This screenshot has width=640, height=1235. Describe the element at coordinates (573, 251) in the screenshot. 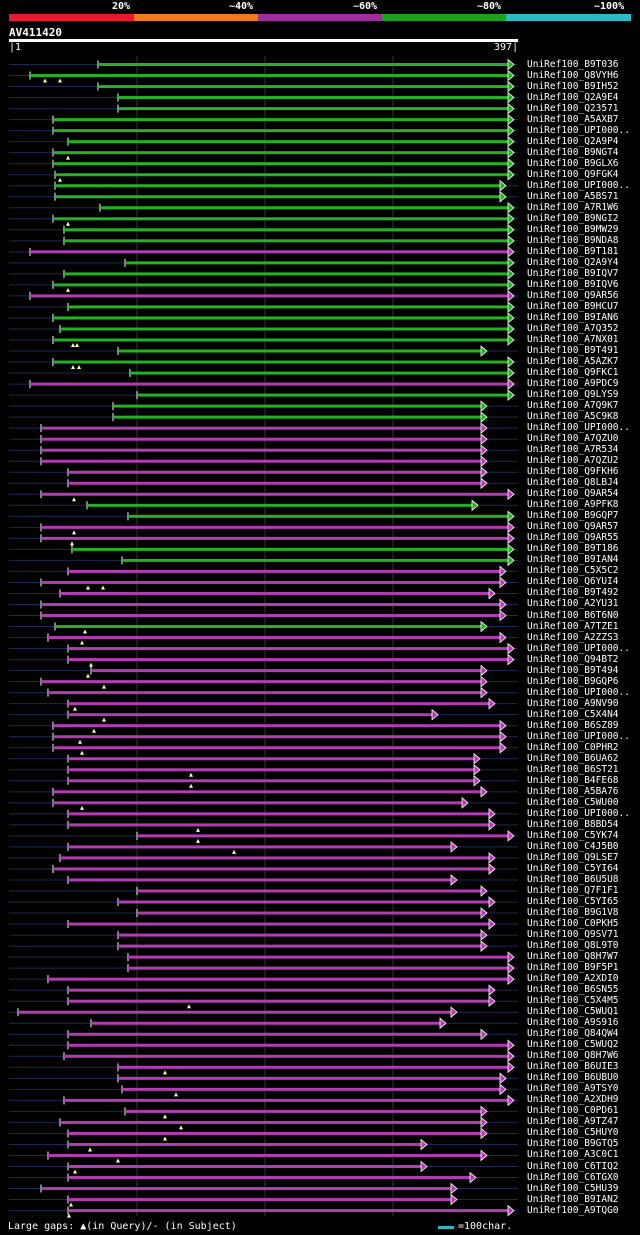

I see `hit-label: UniRef100_B9T181` at that location.